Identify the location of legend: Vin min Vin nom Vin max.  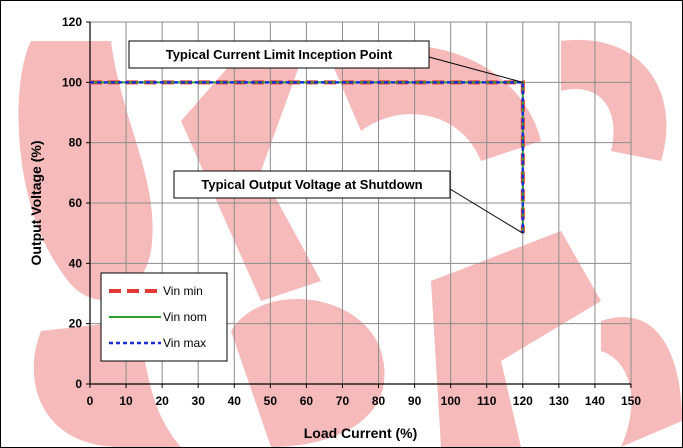
(164, 317).